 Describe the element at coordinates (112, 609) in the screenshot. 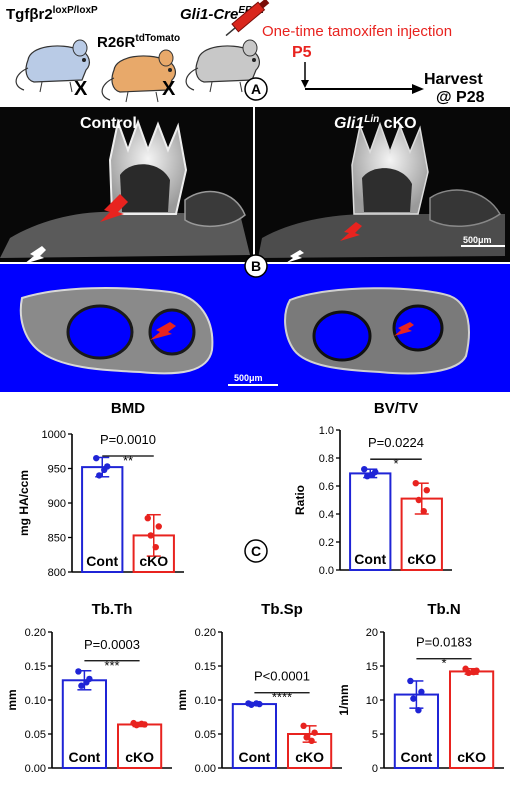

I see `chart-title: Tb.Th` at that location.